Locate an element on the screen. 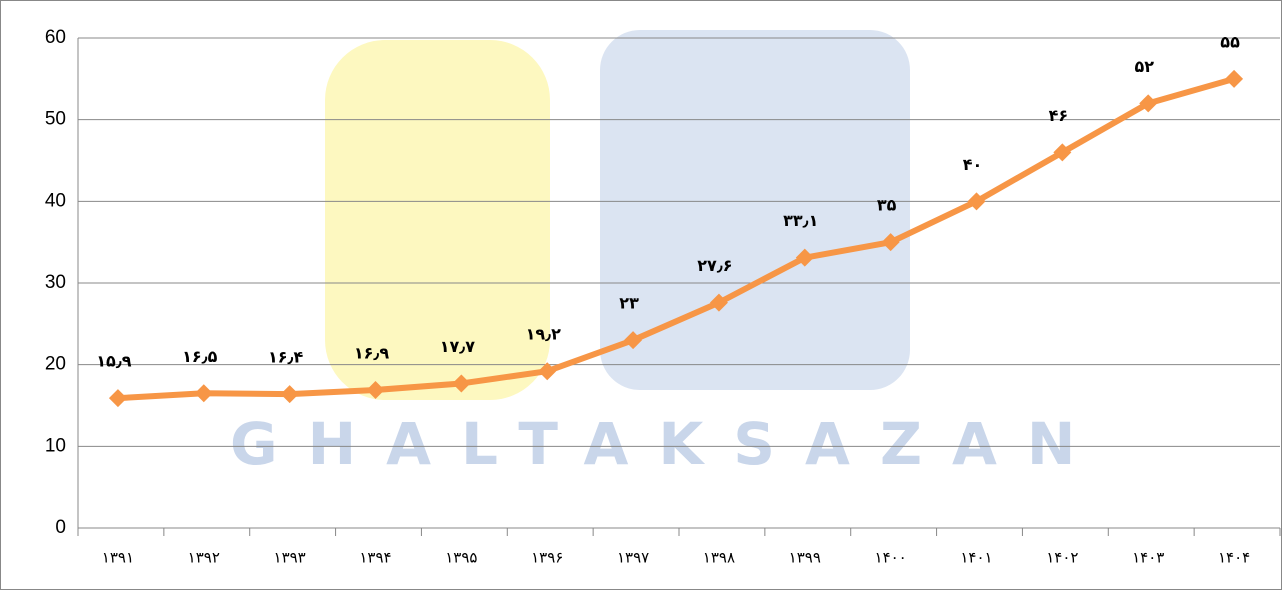 The image size is (1282, 590). x-tick-label: ۱۳۹۵ is located at coordinates (461, 558).